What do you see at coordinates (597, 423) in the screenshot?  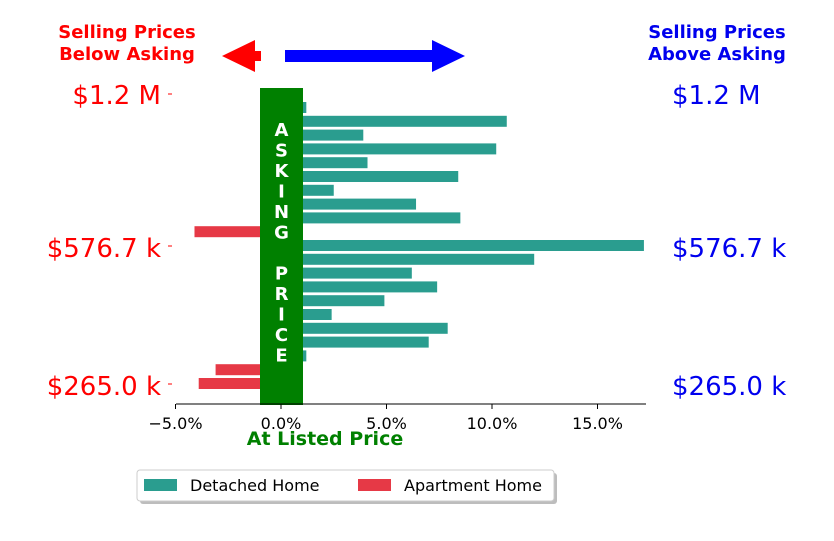 I see `x-tick-label-4: 15.0%` at bounding box center [597, 423].